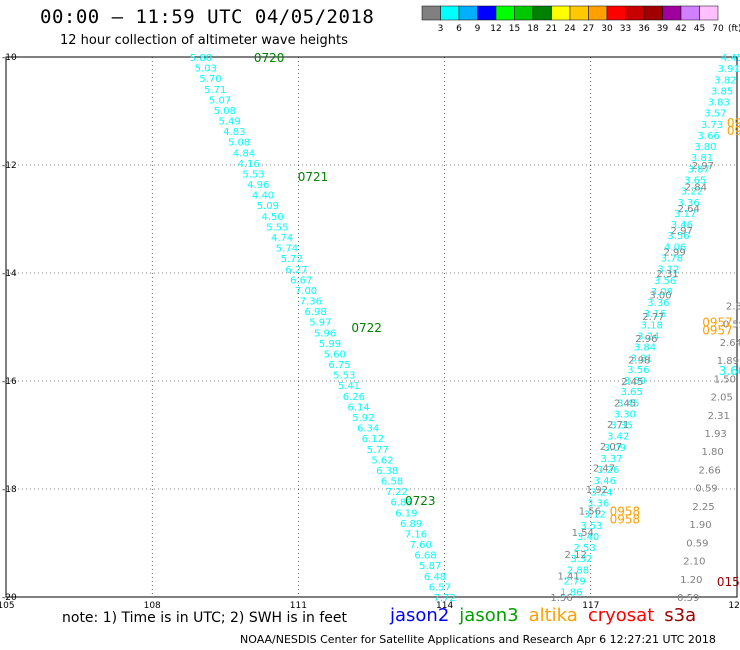 Image resolution: width=740 pixels, height=650 pixels. I want to click on legend-entry-jason2: jason2, so click(420, 615).